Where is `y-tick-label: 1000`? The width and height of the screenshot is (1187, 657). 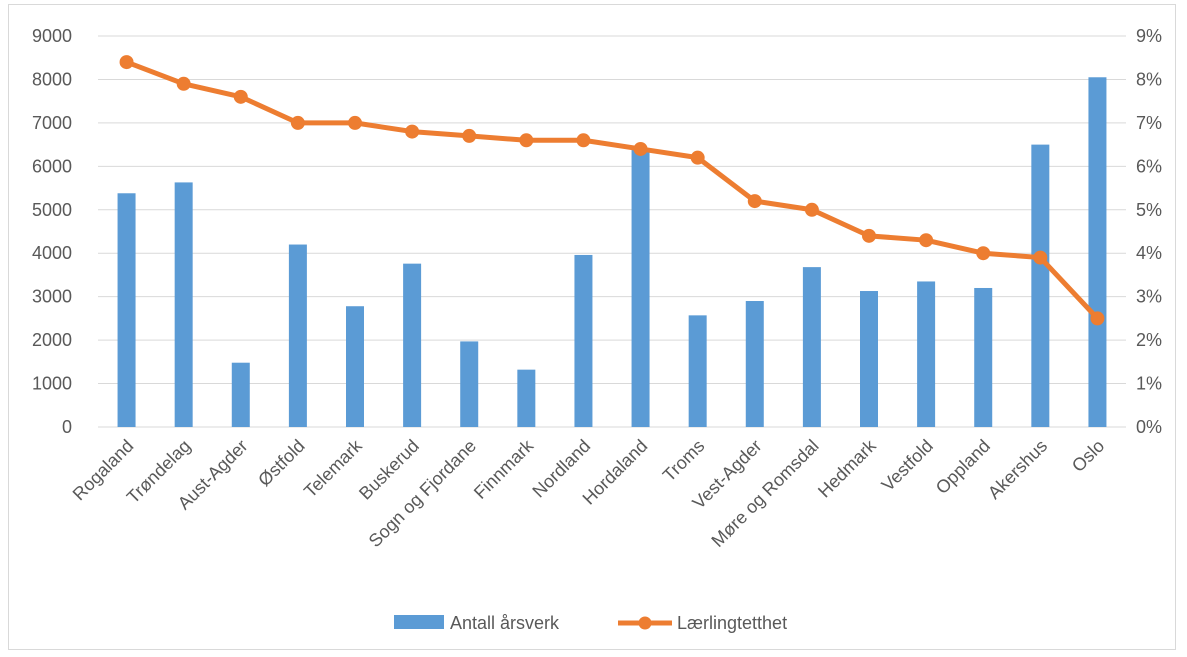
y-tick-label: 1000 is located at coordinates (52, 384).